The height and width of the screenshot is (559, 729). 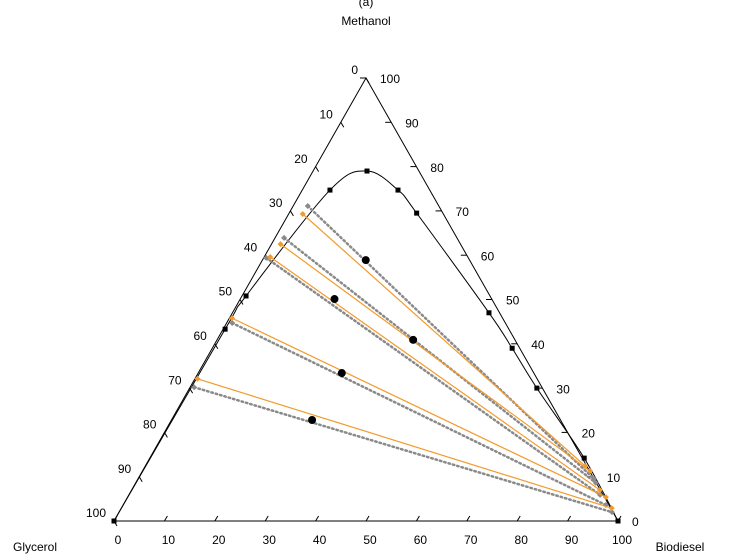 What do you see at coordinates (680, 547) in the screenshot?
I see `right-label: Biodiesel` at bounding box center [680, 547].